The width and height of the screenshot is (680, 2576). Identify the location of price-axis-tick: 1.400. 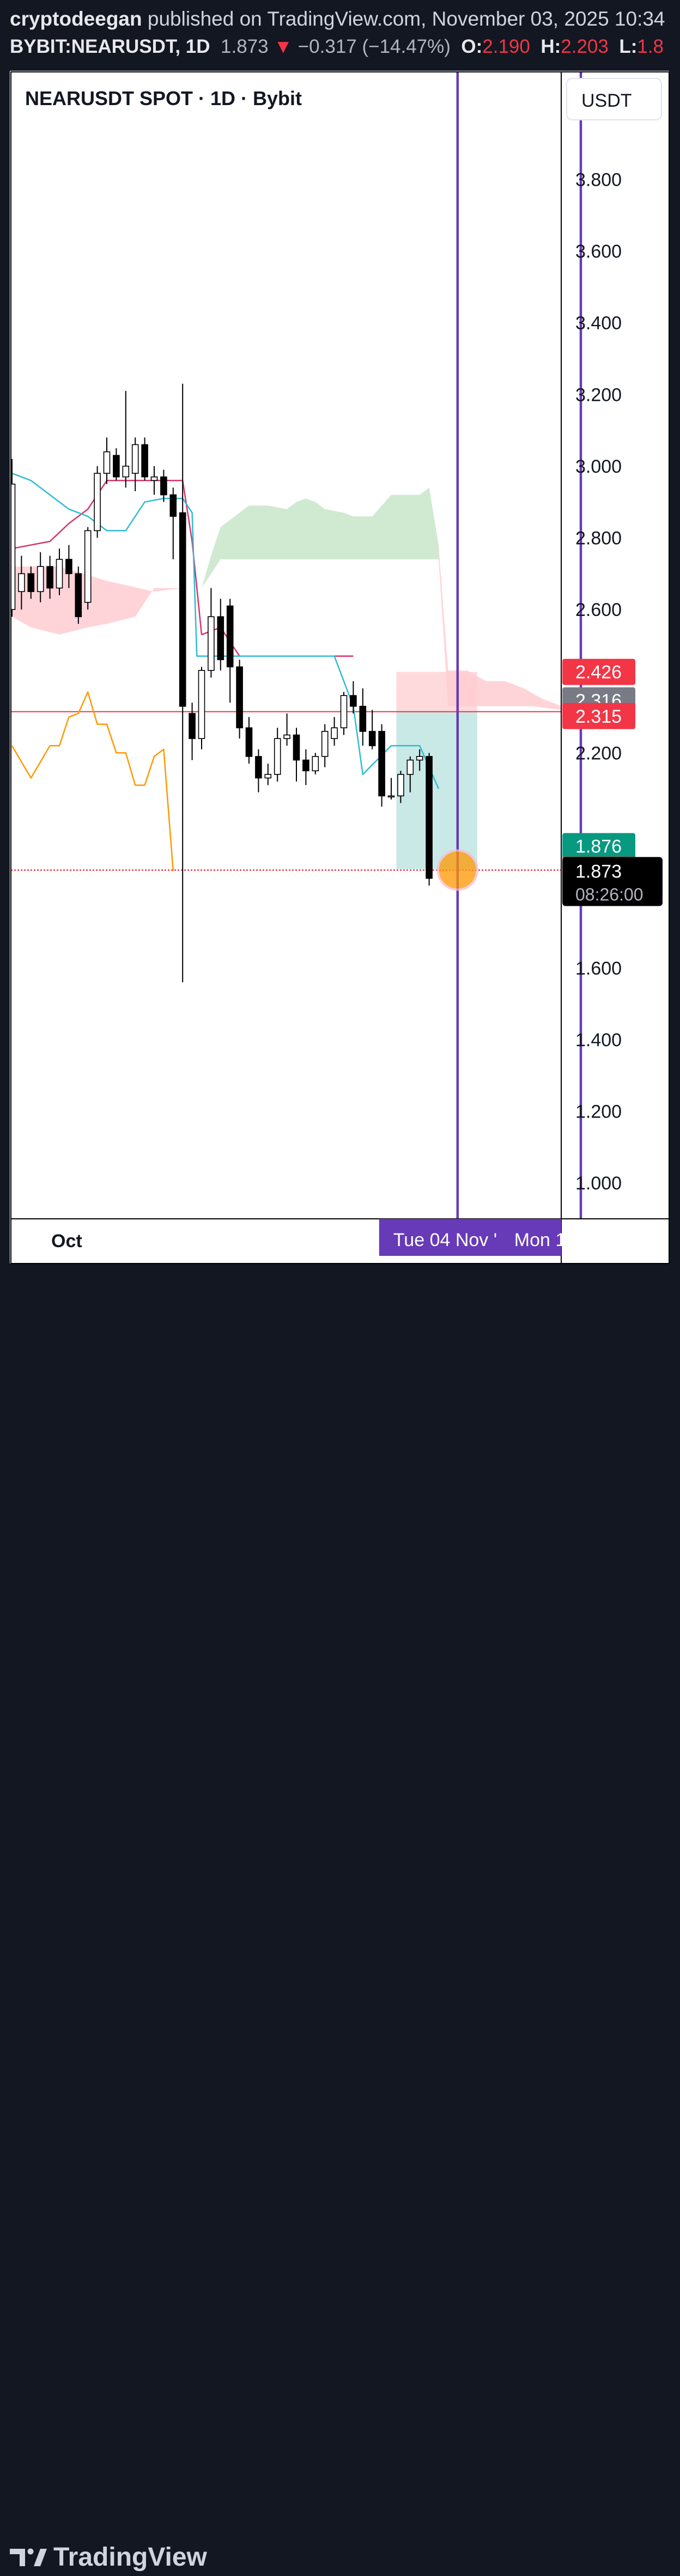
(598, 1040).